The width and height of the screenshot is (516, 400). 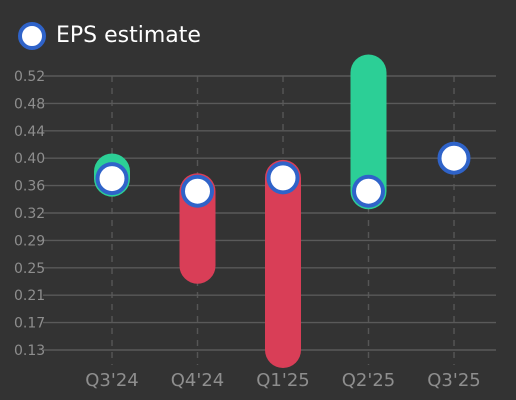 What do you see at coordinates (128, 35) in the screenshot?
I see `eps-estimate-legend-label: EPS estimate` at bounding box center [128, 35].